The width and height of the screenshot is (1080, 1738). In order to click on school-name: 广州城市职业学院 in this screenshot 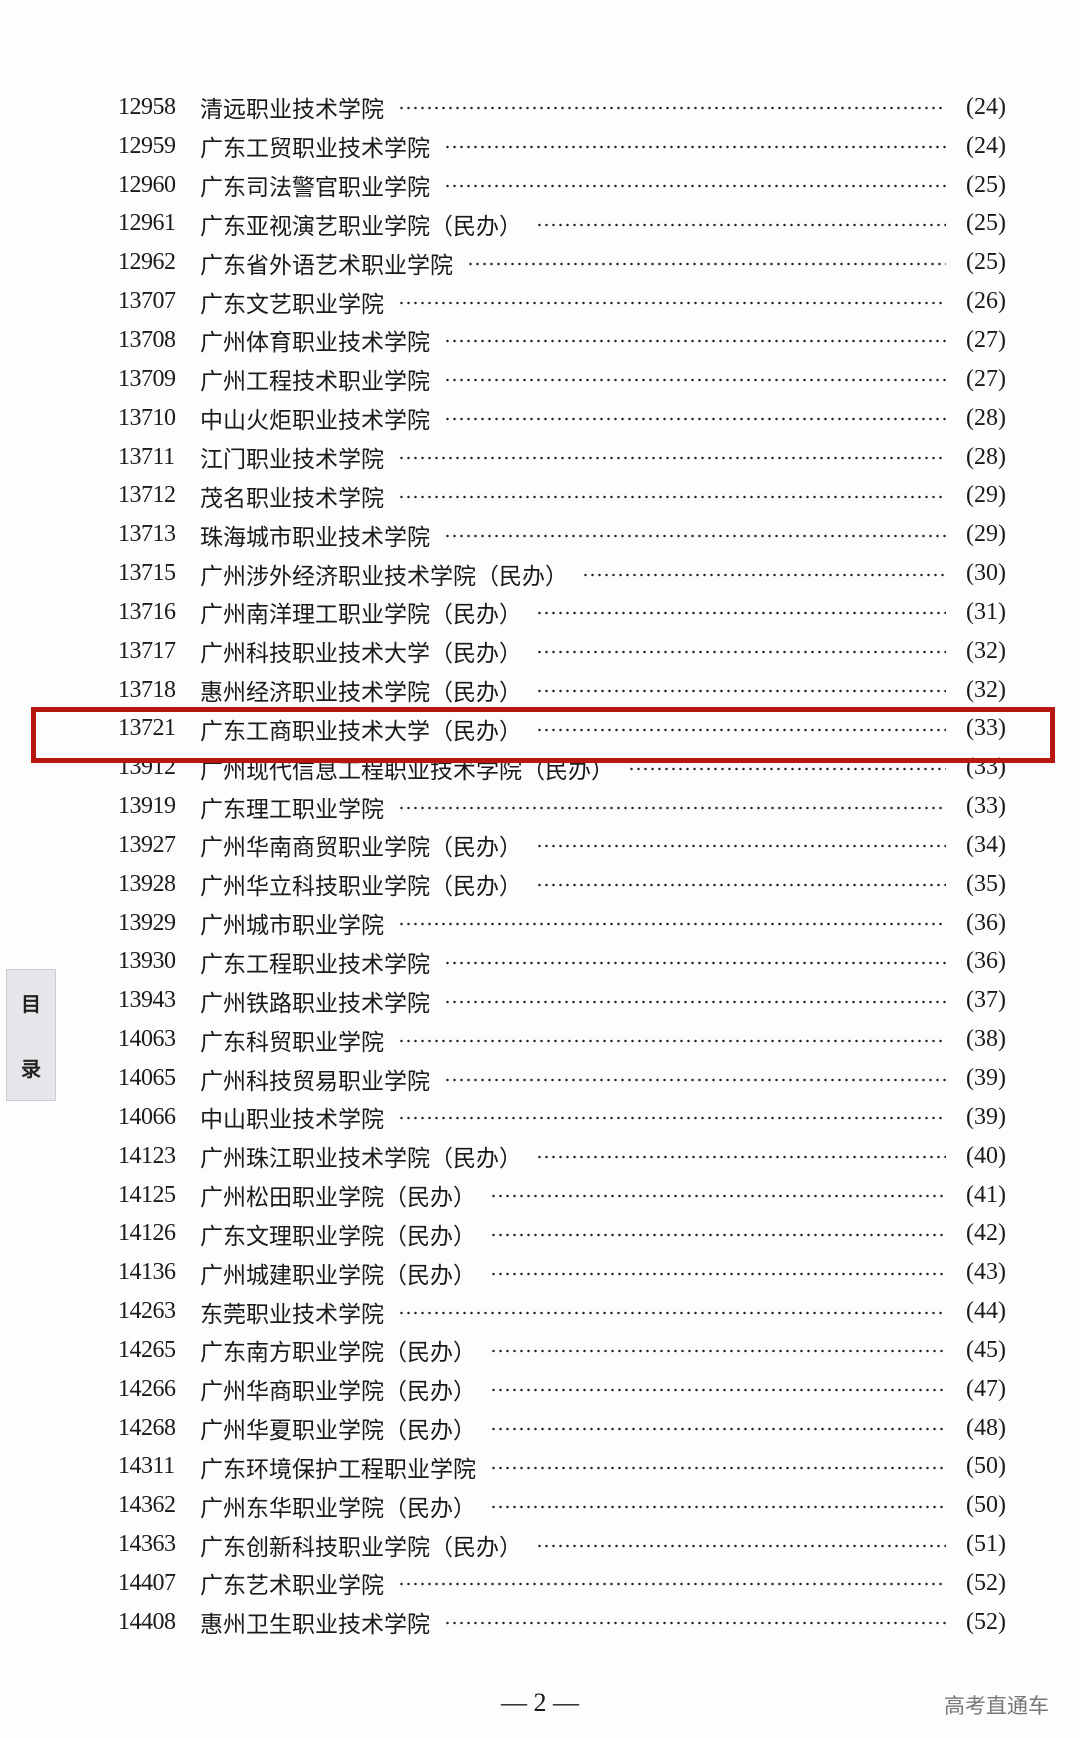, I will do `click(292, 926)`.